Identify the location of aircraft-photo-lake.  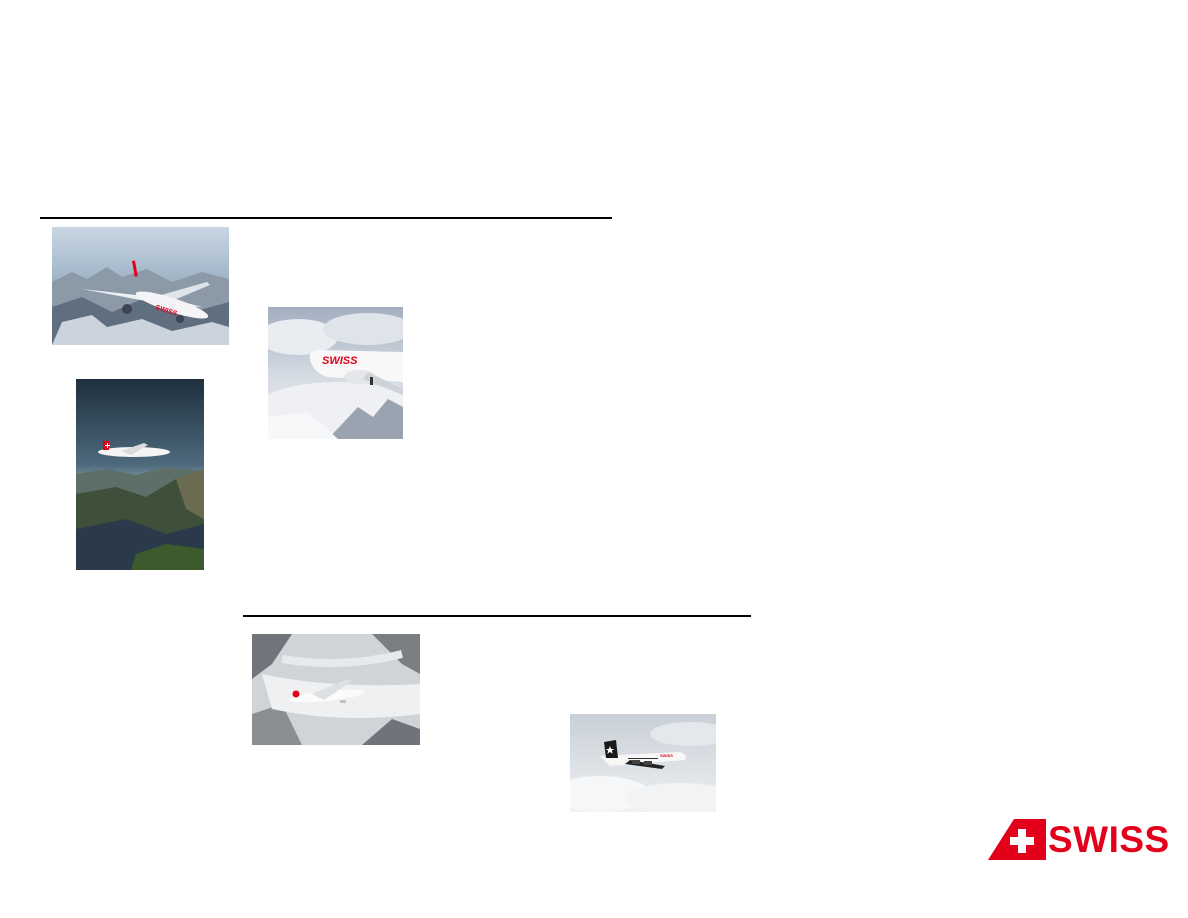
(140, 474).